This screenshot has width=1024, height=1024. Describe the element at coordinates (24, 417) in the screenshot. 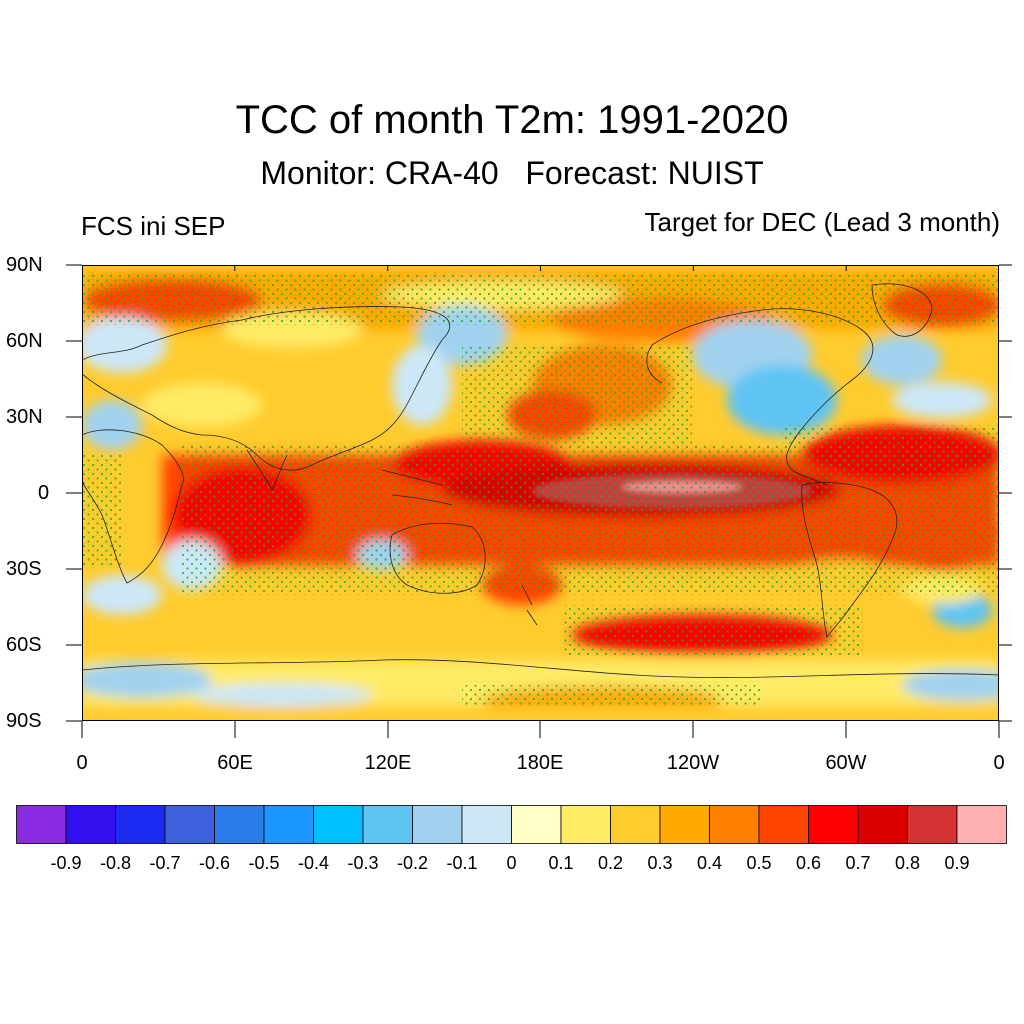

I see `lat-tick-label: 30N` at that location.